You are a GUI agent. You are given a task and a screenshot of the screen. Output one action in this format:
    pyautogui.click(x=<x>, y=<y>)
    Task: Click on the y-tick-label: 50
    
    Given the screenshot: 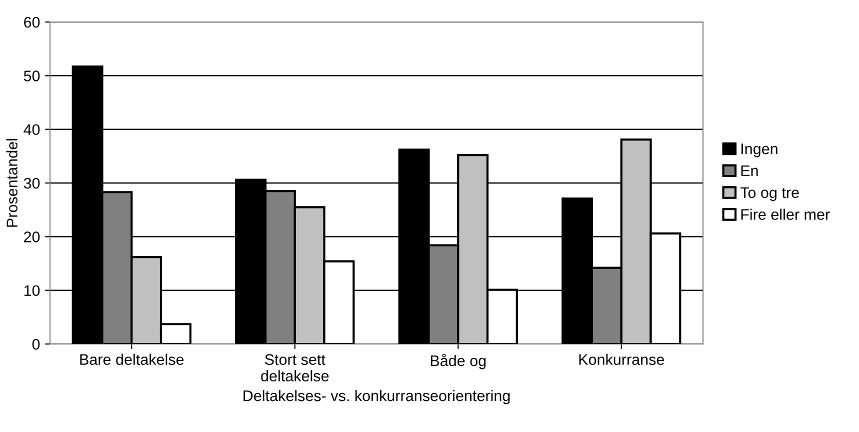 What is the action you would take?
    pyautogui.click(x=32, y=76)
    